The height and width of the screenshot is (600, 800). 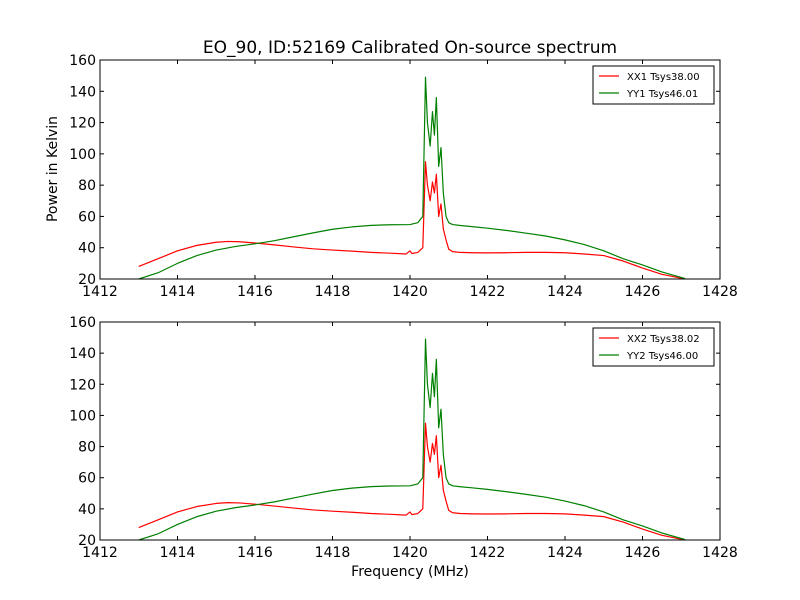 I want to click on legend: XX2 Tsys38.02 YY2 Tsys46.00, so click(x=653, y=347).